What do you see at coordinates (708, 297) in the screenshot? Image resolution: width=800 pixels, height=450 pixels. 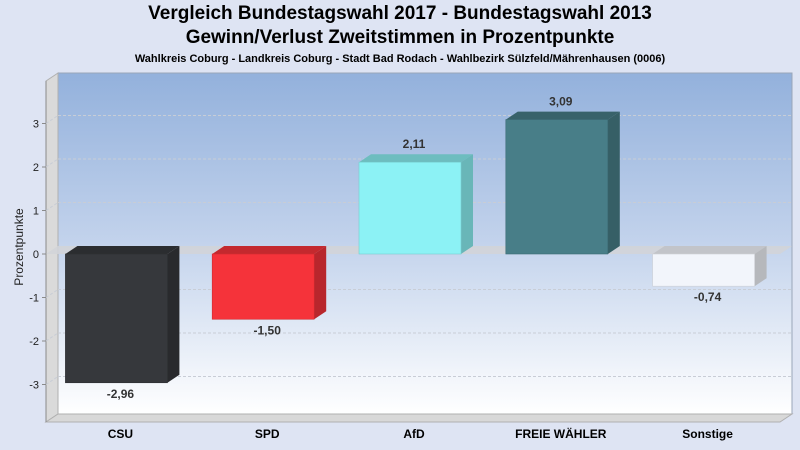 I see `data-label: -0,74` at bounding box center [708, 297].